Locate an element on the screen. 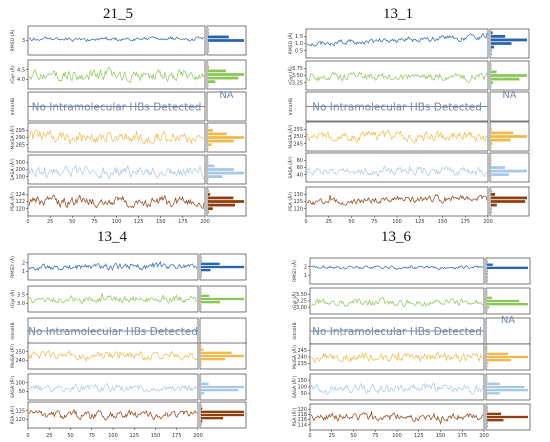 The width and height of the screenshot is (550, 442). row-rgyr: rGyr (Å) 4.5 4.0 is located at coordinates (128, 74).